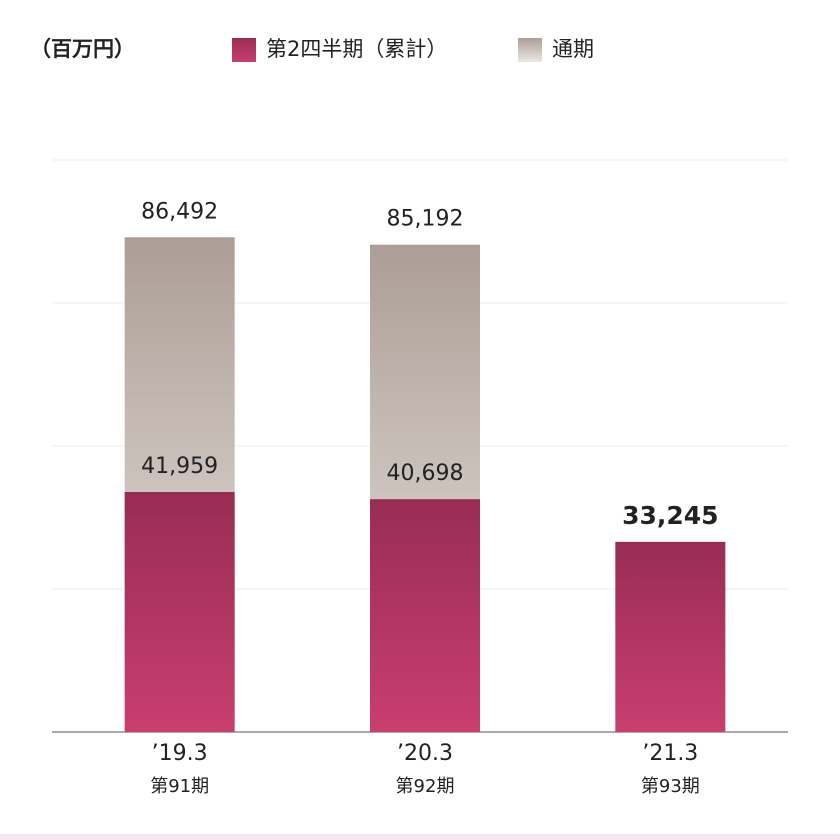  Describe the element at coordinates (179, 466) in the screenshot. I see `value-label: 41,959` at that location.